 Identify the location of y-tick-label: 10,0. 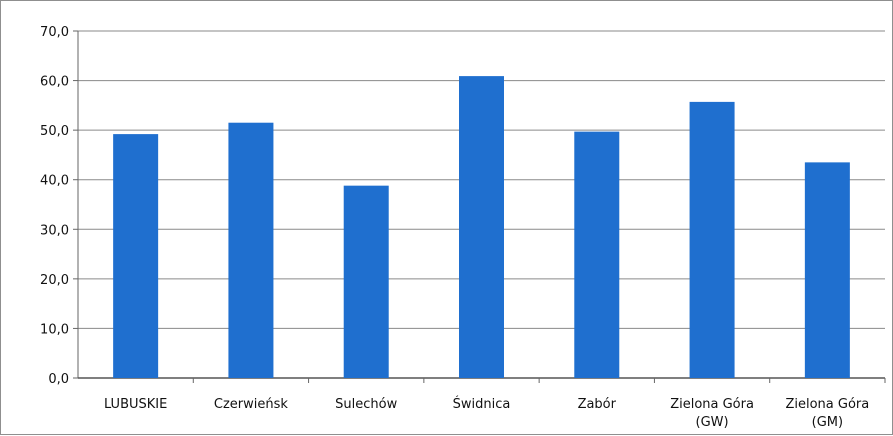
(54, 329).